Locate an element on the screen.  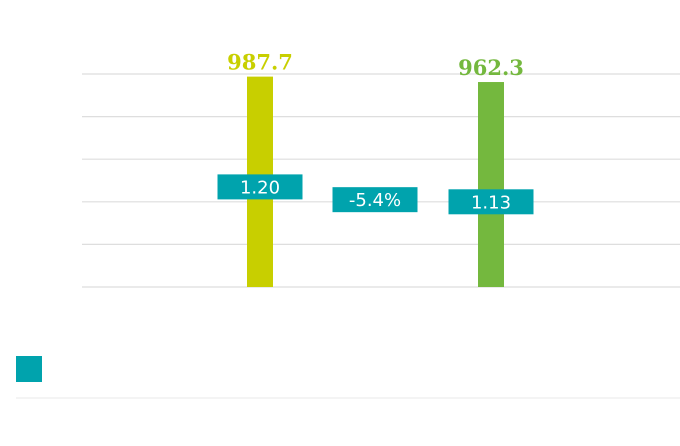
change-badge is located at coordinates (375, 200).